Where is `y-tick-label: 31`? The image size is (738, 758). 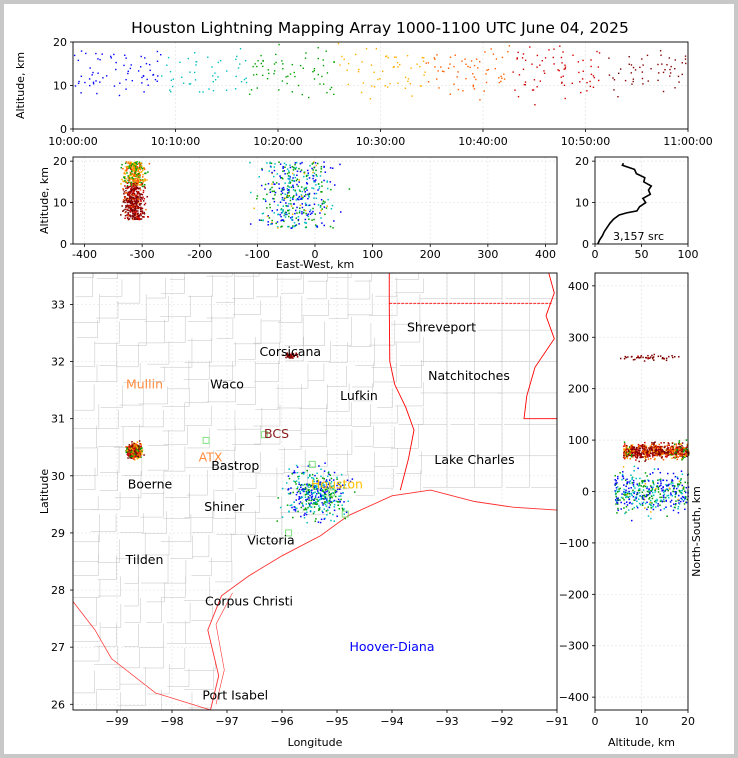
y-tick-label: 31 is located at coordinates (58, 419).